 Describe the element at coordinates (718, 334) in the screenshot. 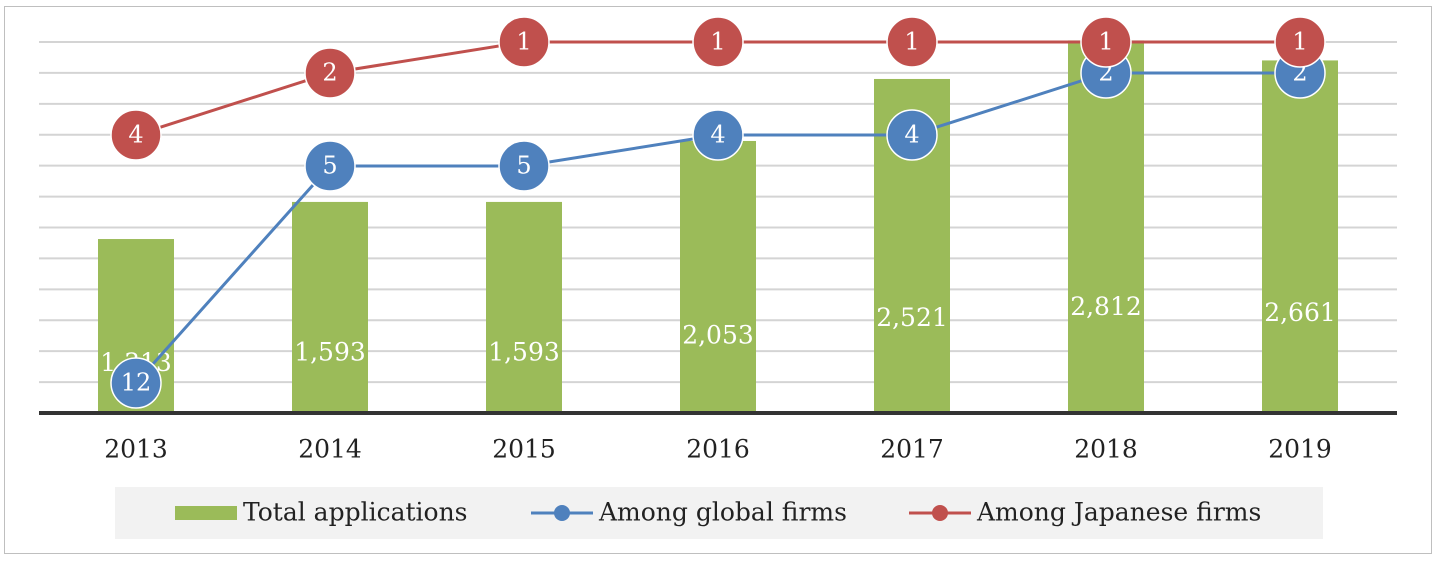

I see `bar-data-label: 2,053` at that location.